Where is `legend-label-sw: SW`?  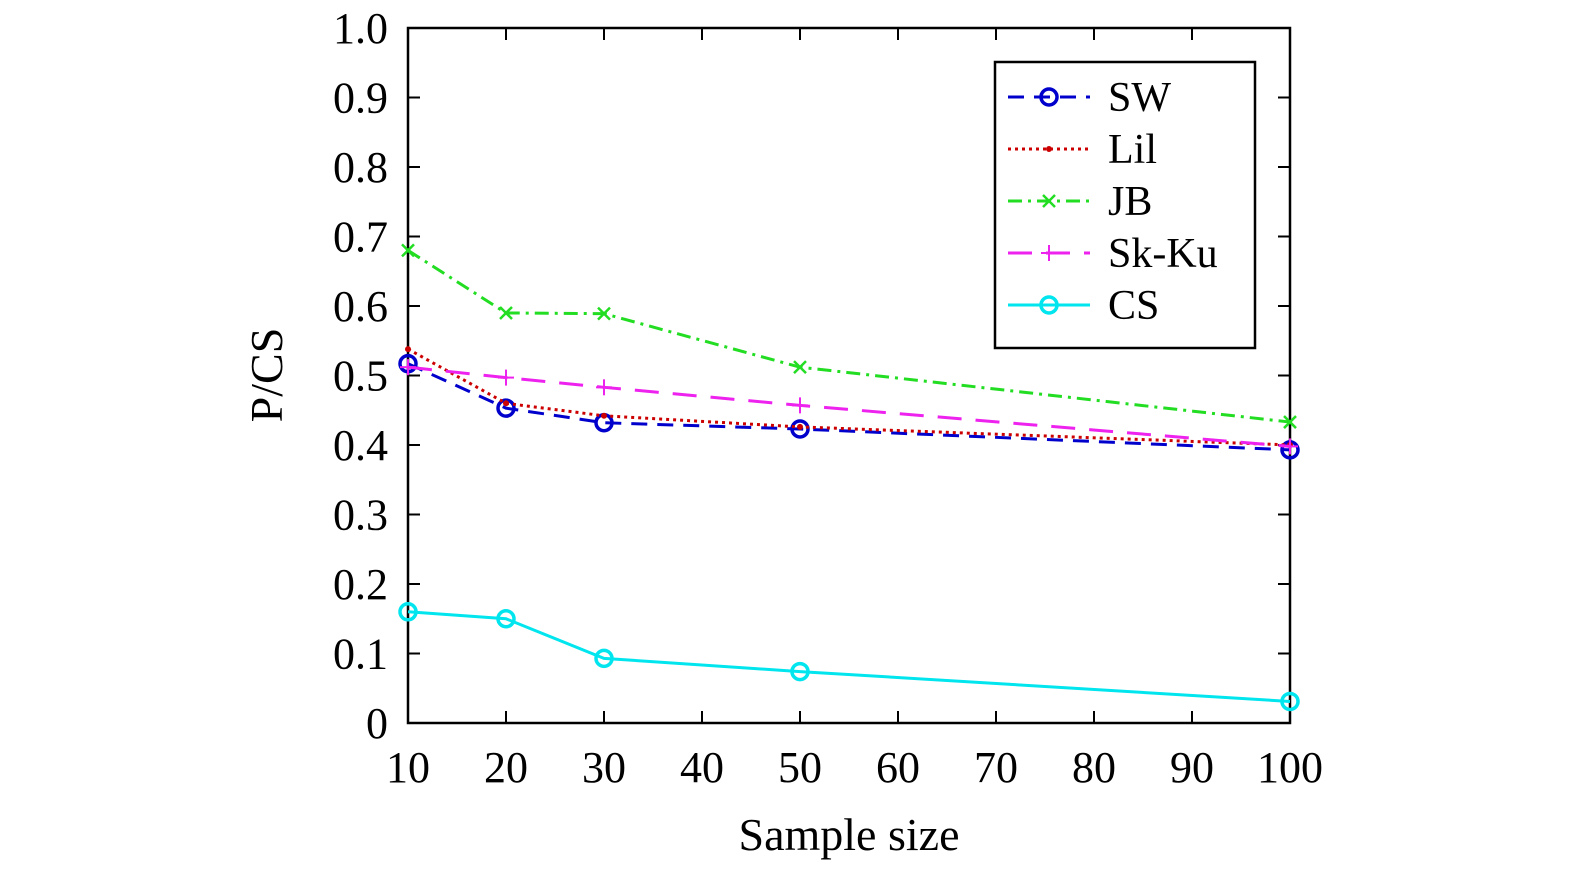 legend-label-sw: SW is located at coordinates (1139, 98).